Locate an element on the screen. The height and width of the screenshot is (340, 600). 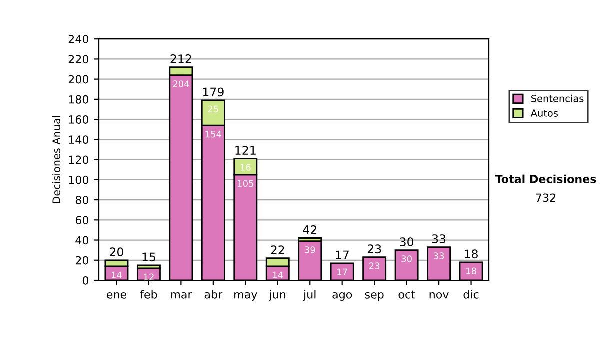
total-label: 30 is located at coordinates (407, 242).